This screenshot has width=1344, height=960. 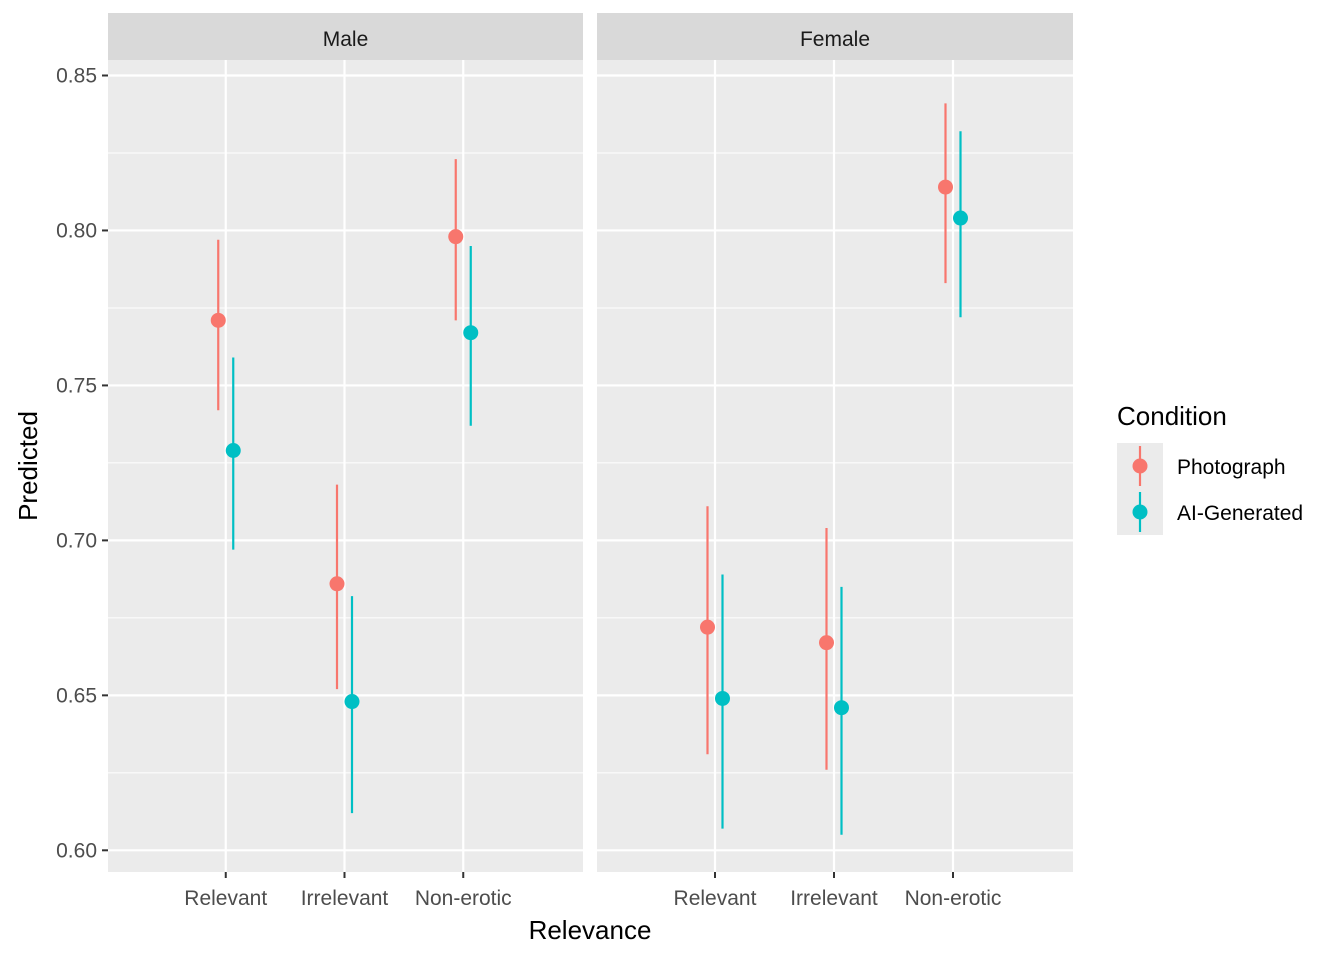 What do you see at coordinates (76, 385) in the screenshot?
I see `y-tick-label: 0.75` at bounding box center [76, 385].